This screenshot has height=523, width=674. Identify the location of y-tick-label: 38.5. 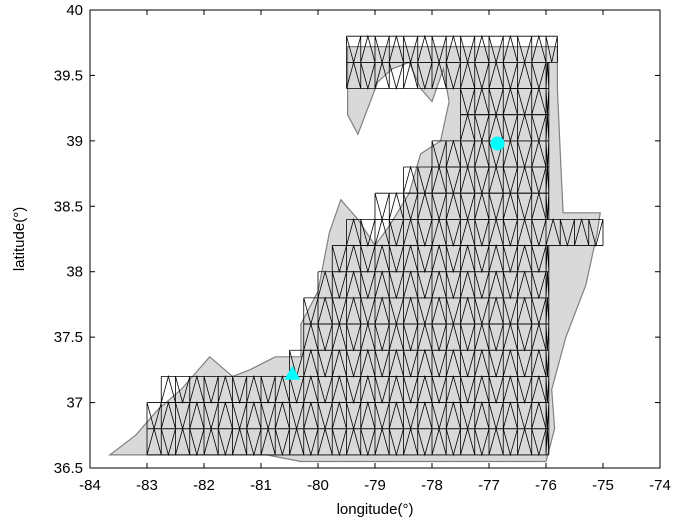
(68, 206).